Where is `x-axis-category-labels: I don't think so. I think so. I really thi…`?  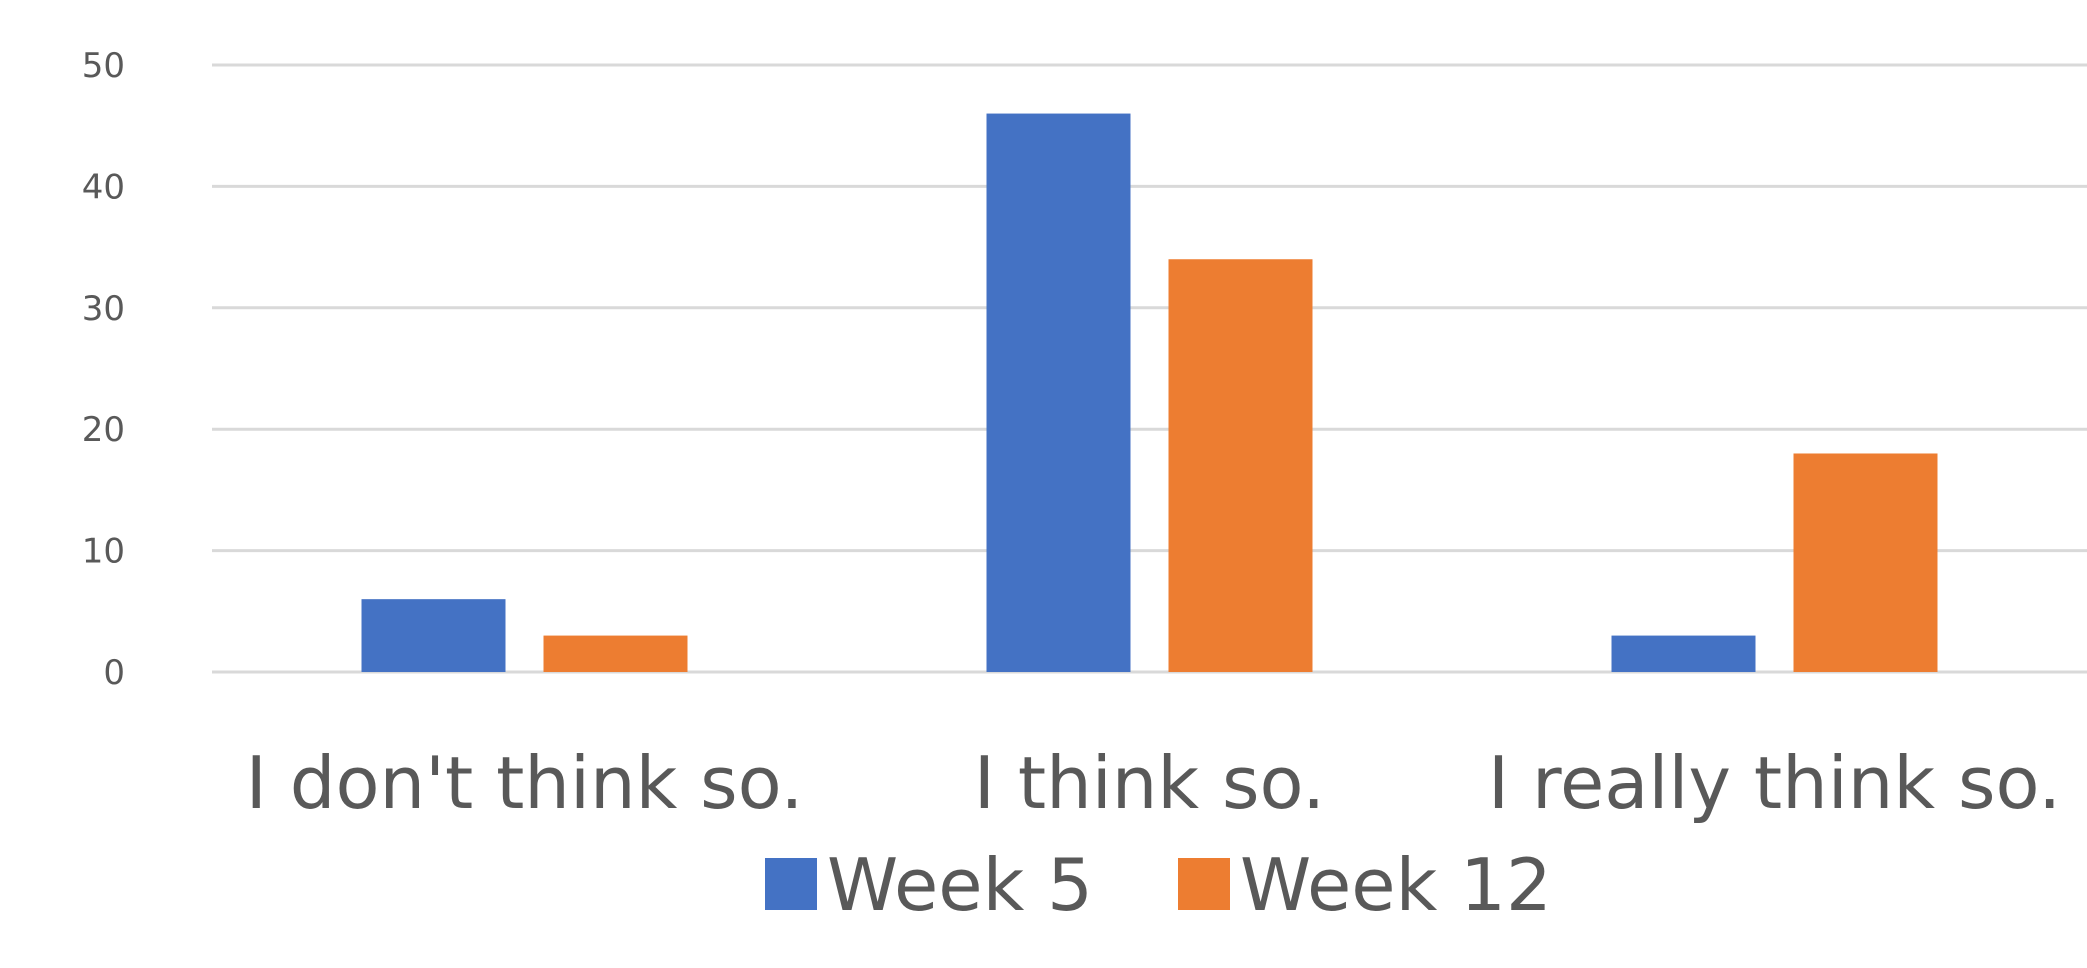
x-axis-category-labels: I don't think so. I think so. I really thi… is located at coordinates (1154, 783).